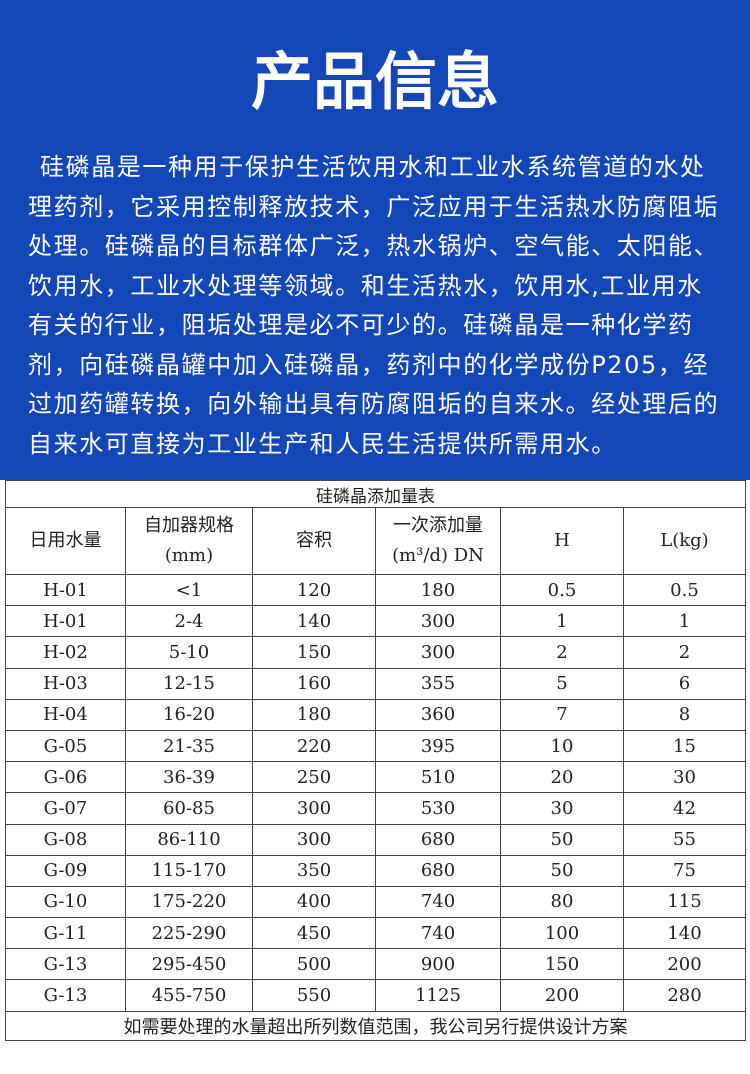 The image size is (750, 1074). I want to click on header-cell: 自加器规格 (mm), so click(189, 541).